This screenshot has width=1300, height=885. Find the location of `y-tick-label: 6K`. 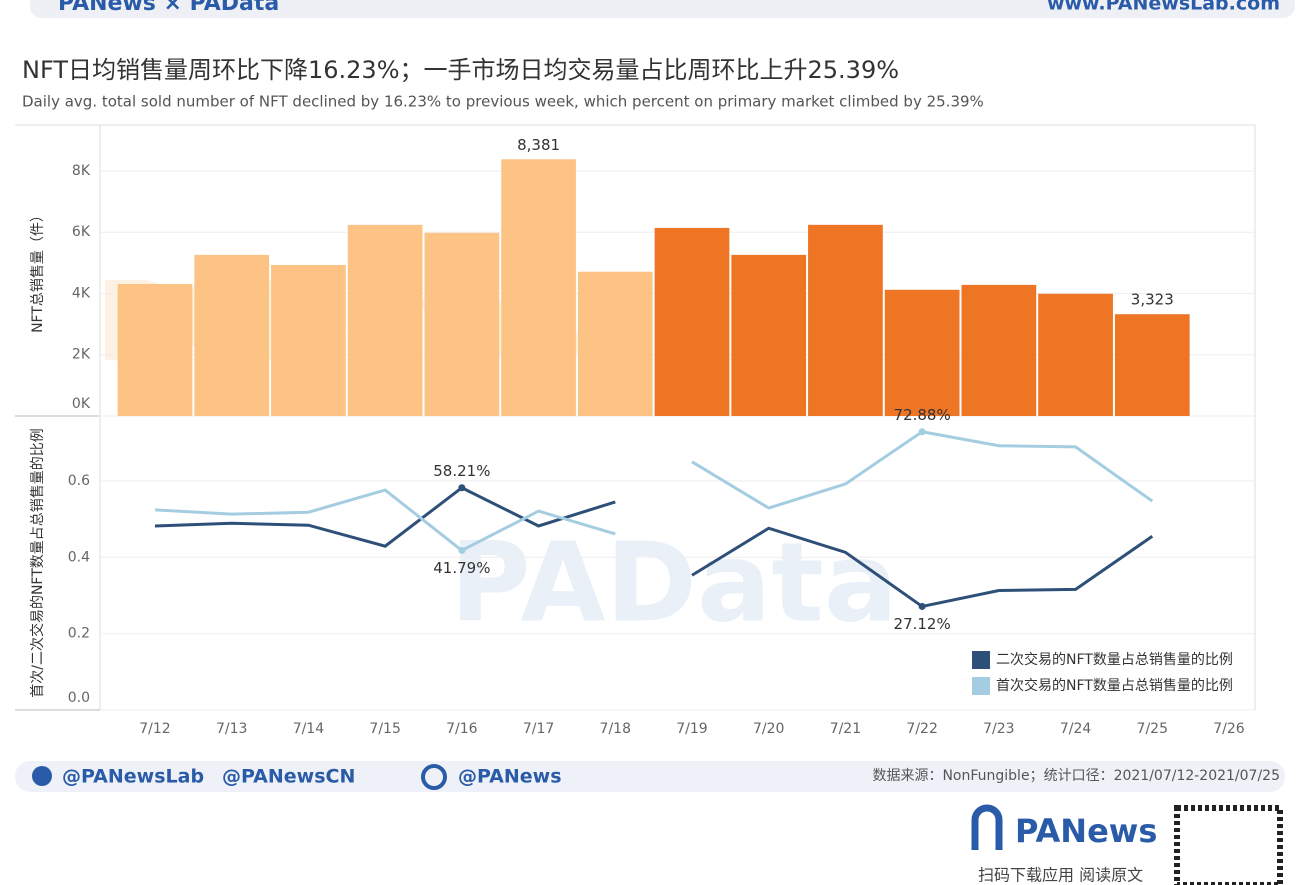

y-tick-label: 6K is located at coordinates (81, 232).